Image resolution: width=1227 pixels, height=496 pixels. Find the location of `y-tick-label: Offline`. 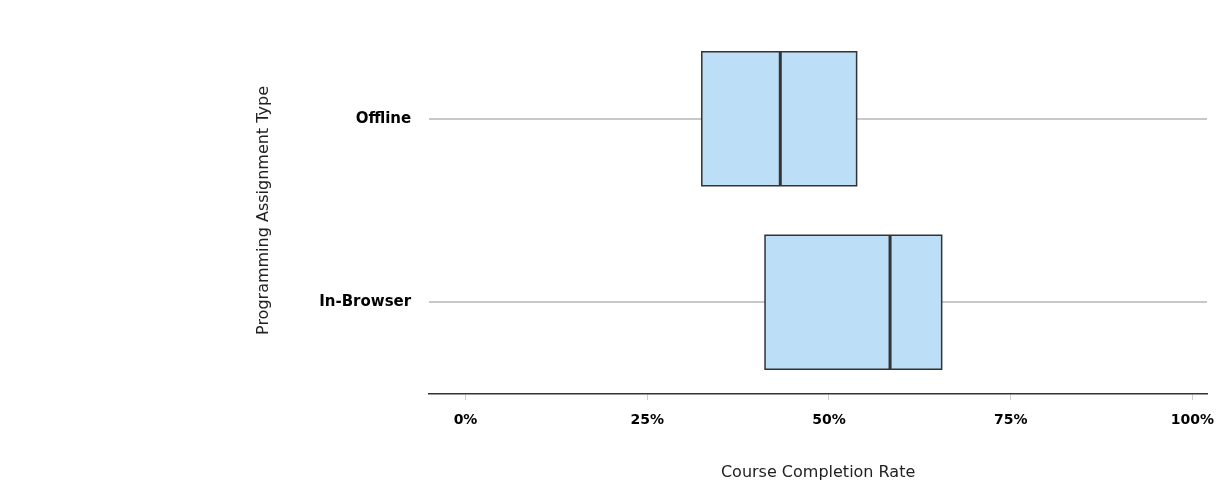

y-tick-label: Offline is located at coordinates (383, 117).